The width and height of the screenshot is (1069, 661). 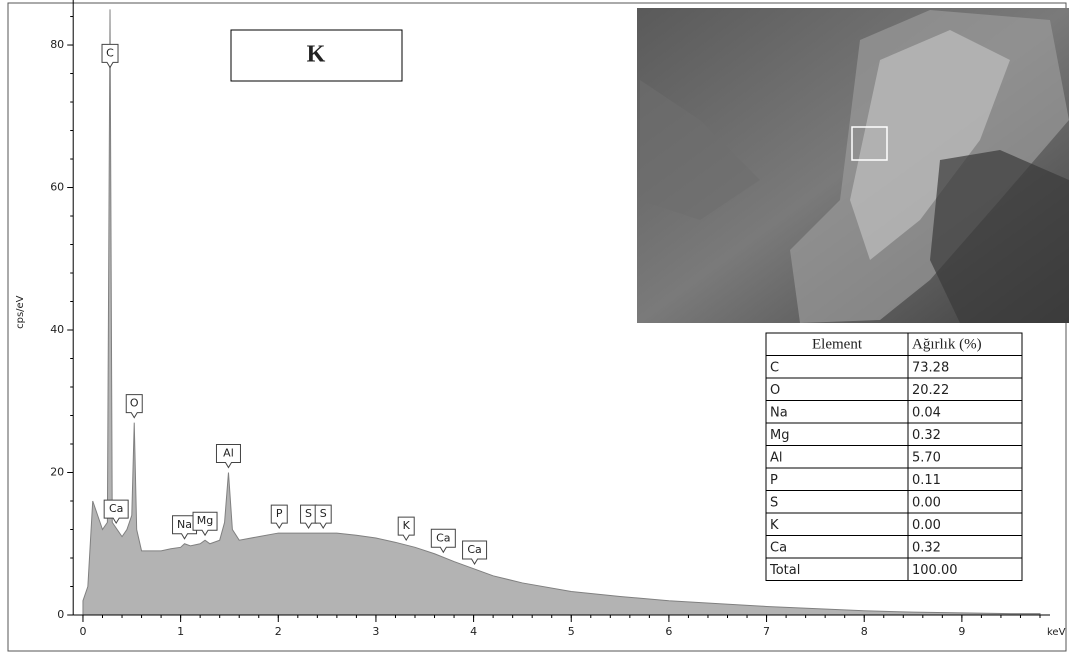 I want to click on peak-label: Mg, so click(x=205, y=524).